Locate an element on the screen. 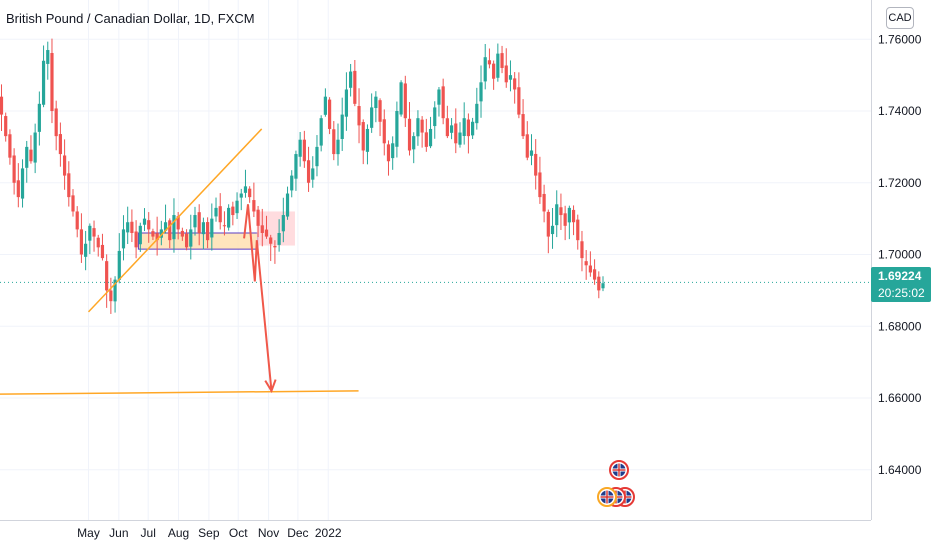  time-tick-label: May is located at coordinates (88, 533).